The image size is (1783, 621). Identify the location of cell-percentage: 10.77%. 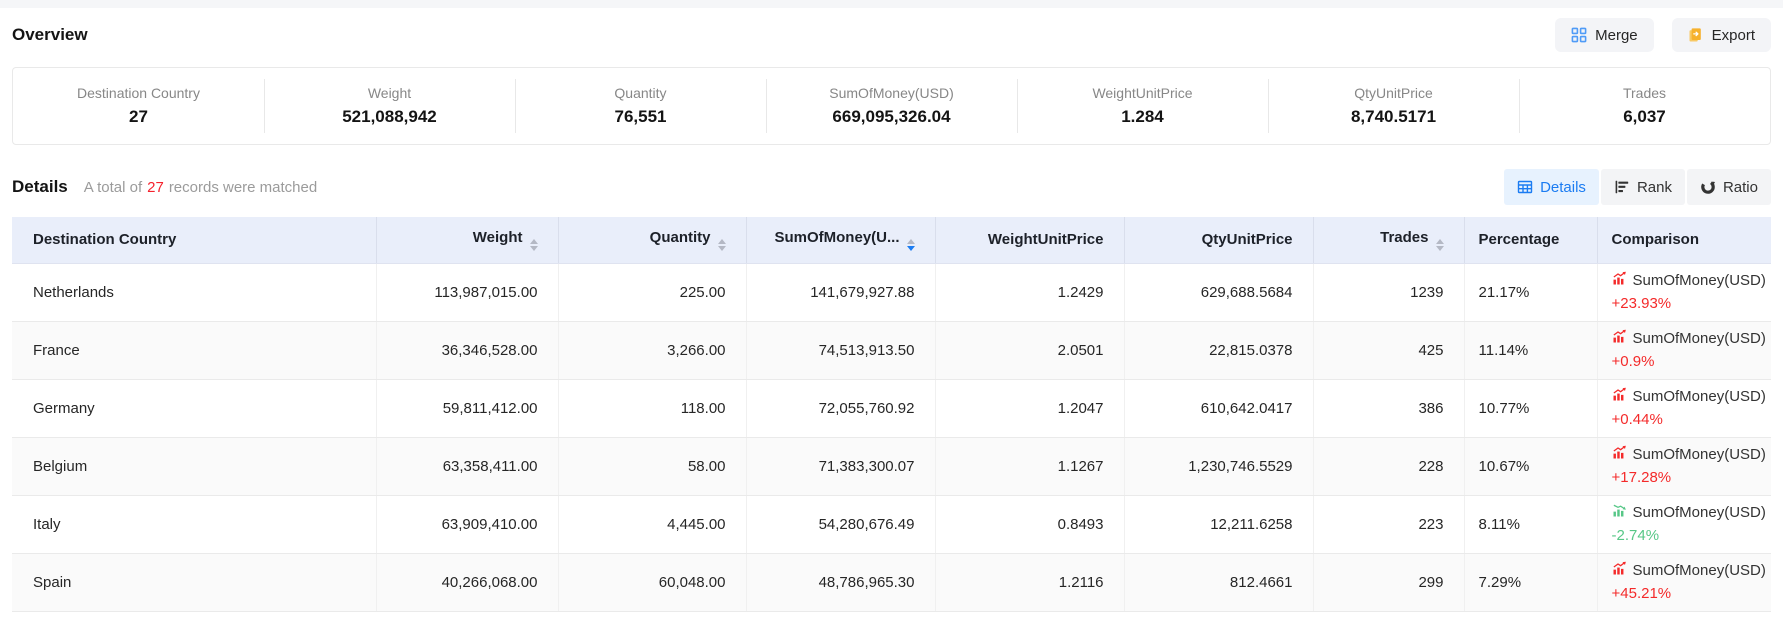
(1531, 408).